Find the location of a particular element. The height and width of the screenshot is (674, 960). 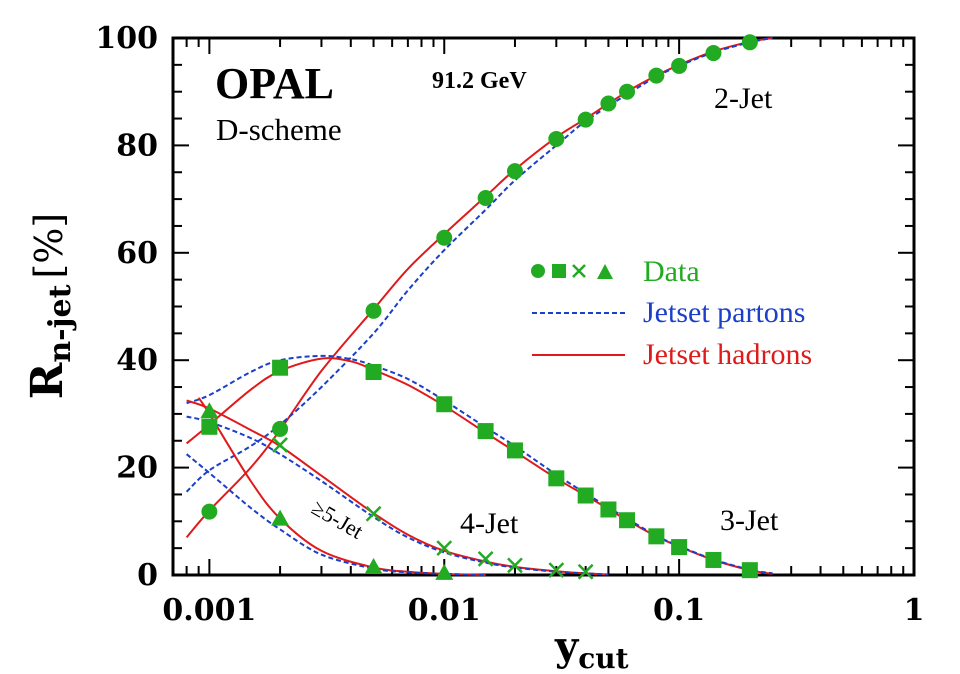

scheme-label: D-scheme is located at coordinates (279, 129).